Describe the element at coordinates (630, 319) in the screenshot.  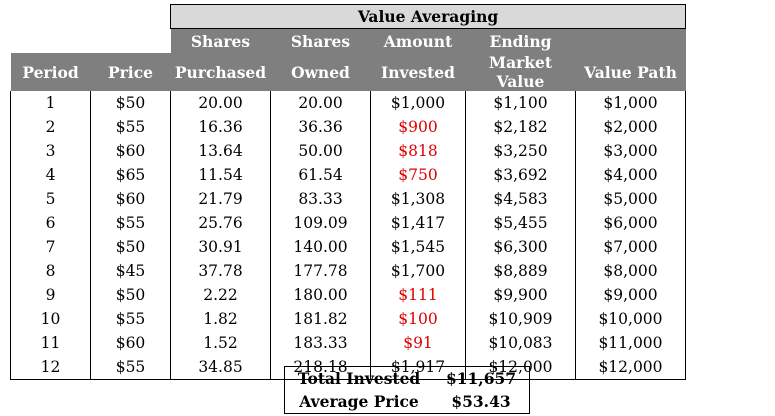
I see `cell-value-path: $10,000` at that location.